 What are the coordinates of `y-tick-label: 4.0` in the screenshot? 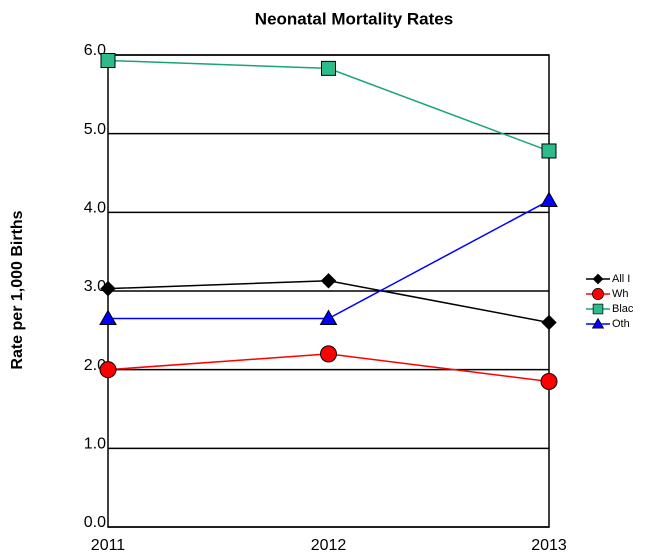 It's located at (95, 208).